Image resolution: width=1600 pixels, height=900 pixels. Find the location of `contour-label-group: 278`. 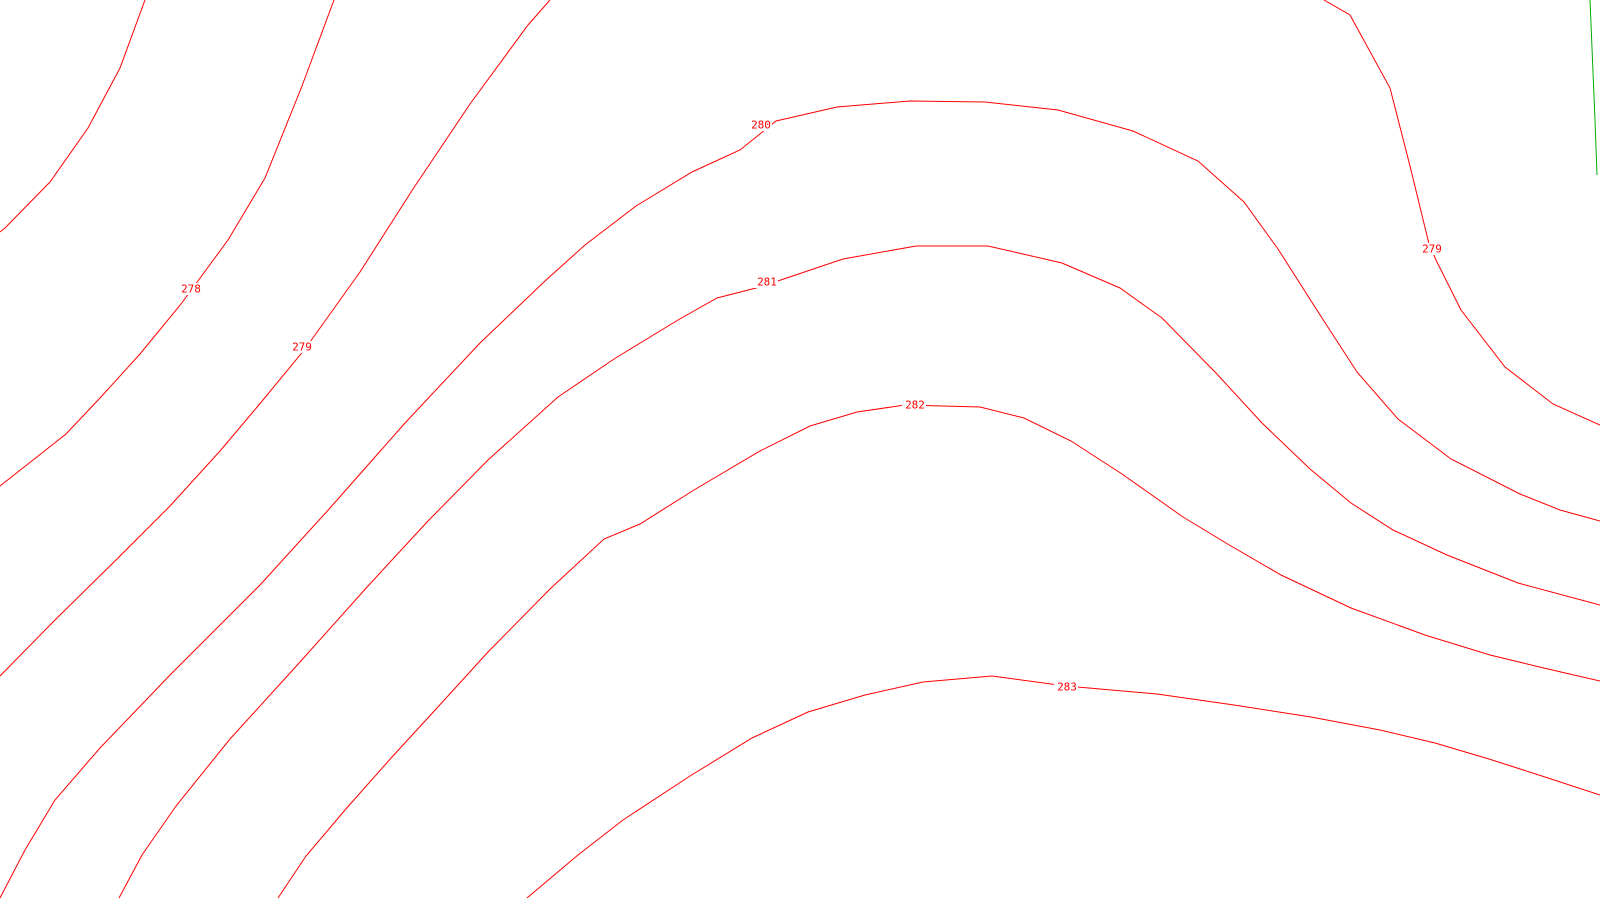

contour-label-group: 278 is located at coordinates (190, 289).